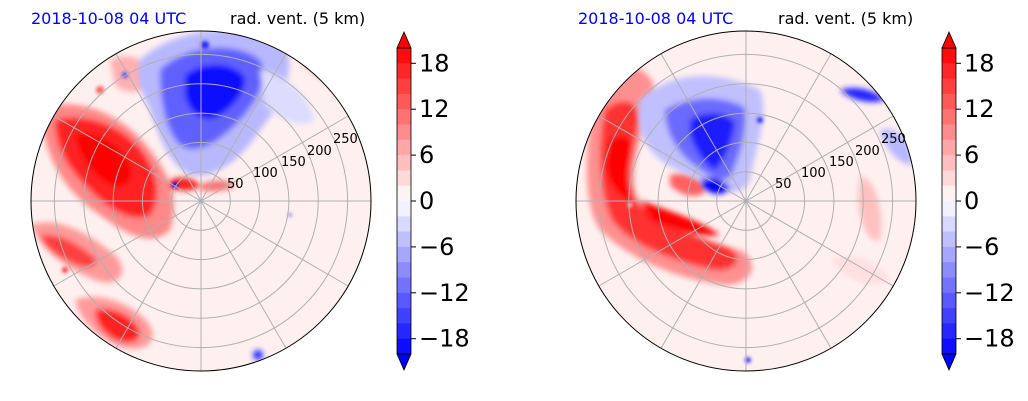  Describe the element at coordinates (867, 151) in the screenshot. I see `right-radial-label-200: 200` at that location.